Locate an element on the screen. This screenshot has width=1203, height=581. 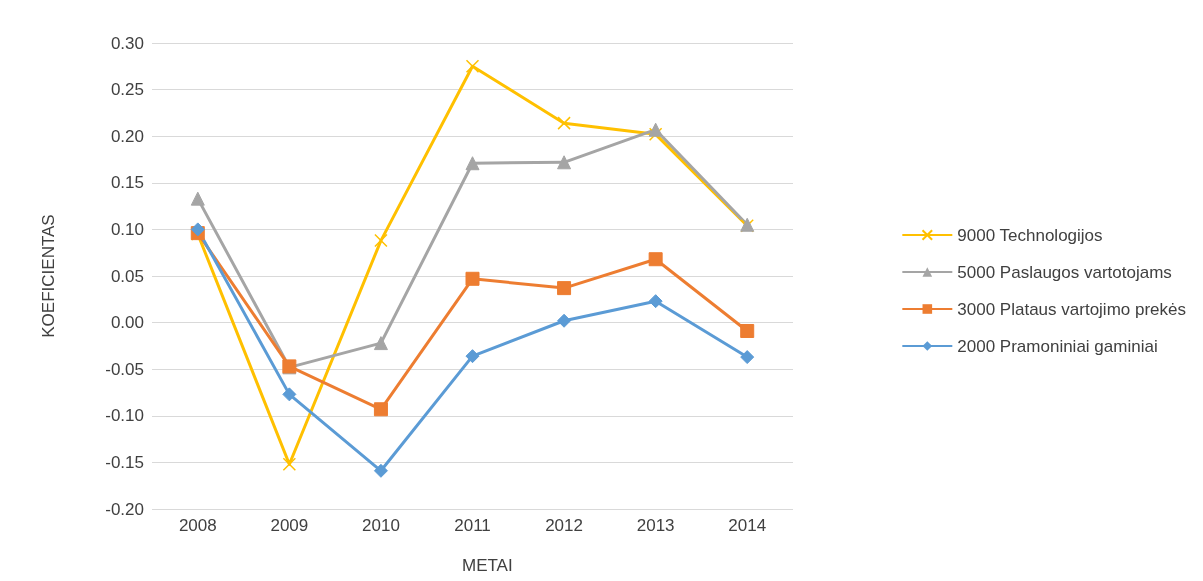
x-tick-label: 2009 is located at coordinates (289, 525).